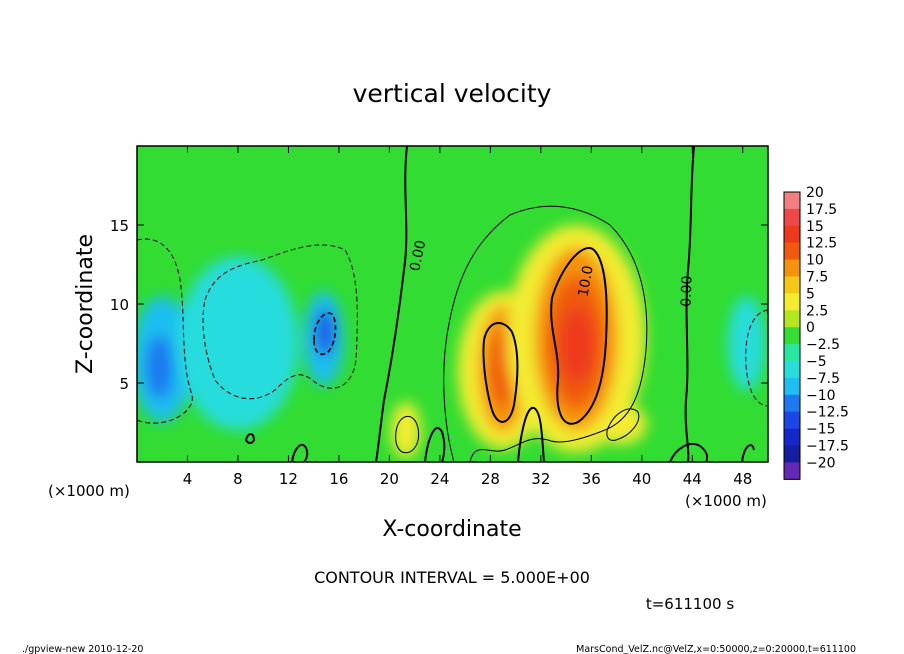  Describe the element at coordinates (389, 479) in the screenshot. I see `x-tick-label-20: 20` at that location.